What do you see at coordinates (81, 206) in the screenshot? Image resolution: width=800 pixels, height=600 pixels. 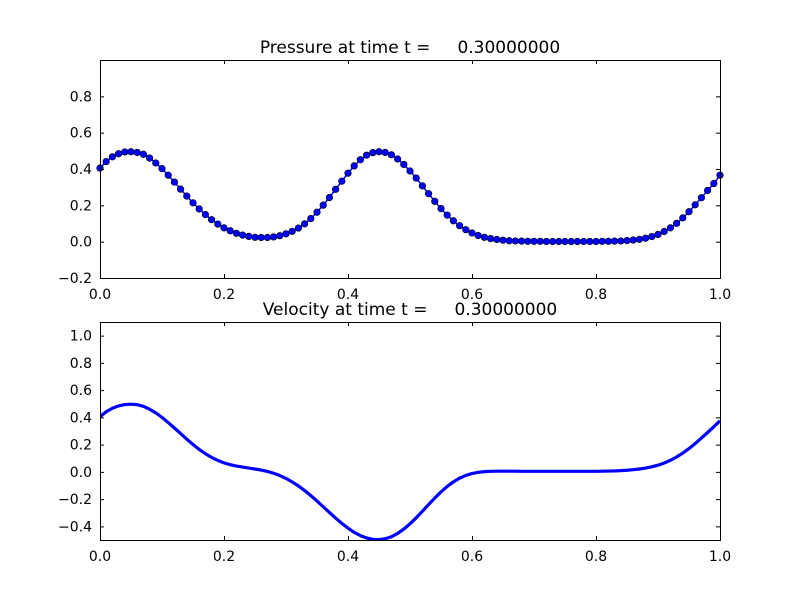 I see `pressure-y-tick-label: 0.2` at bounding box center [81, 206].